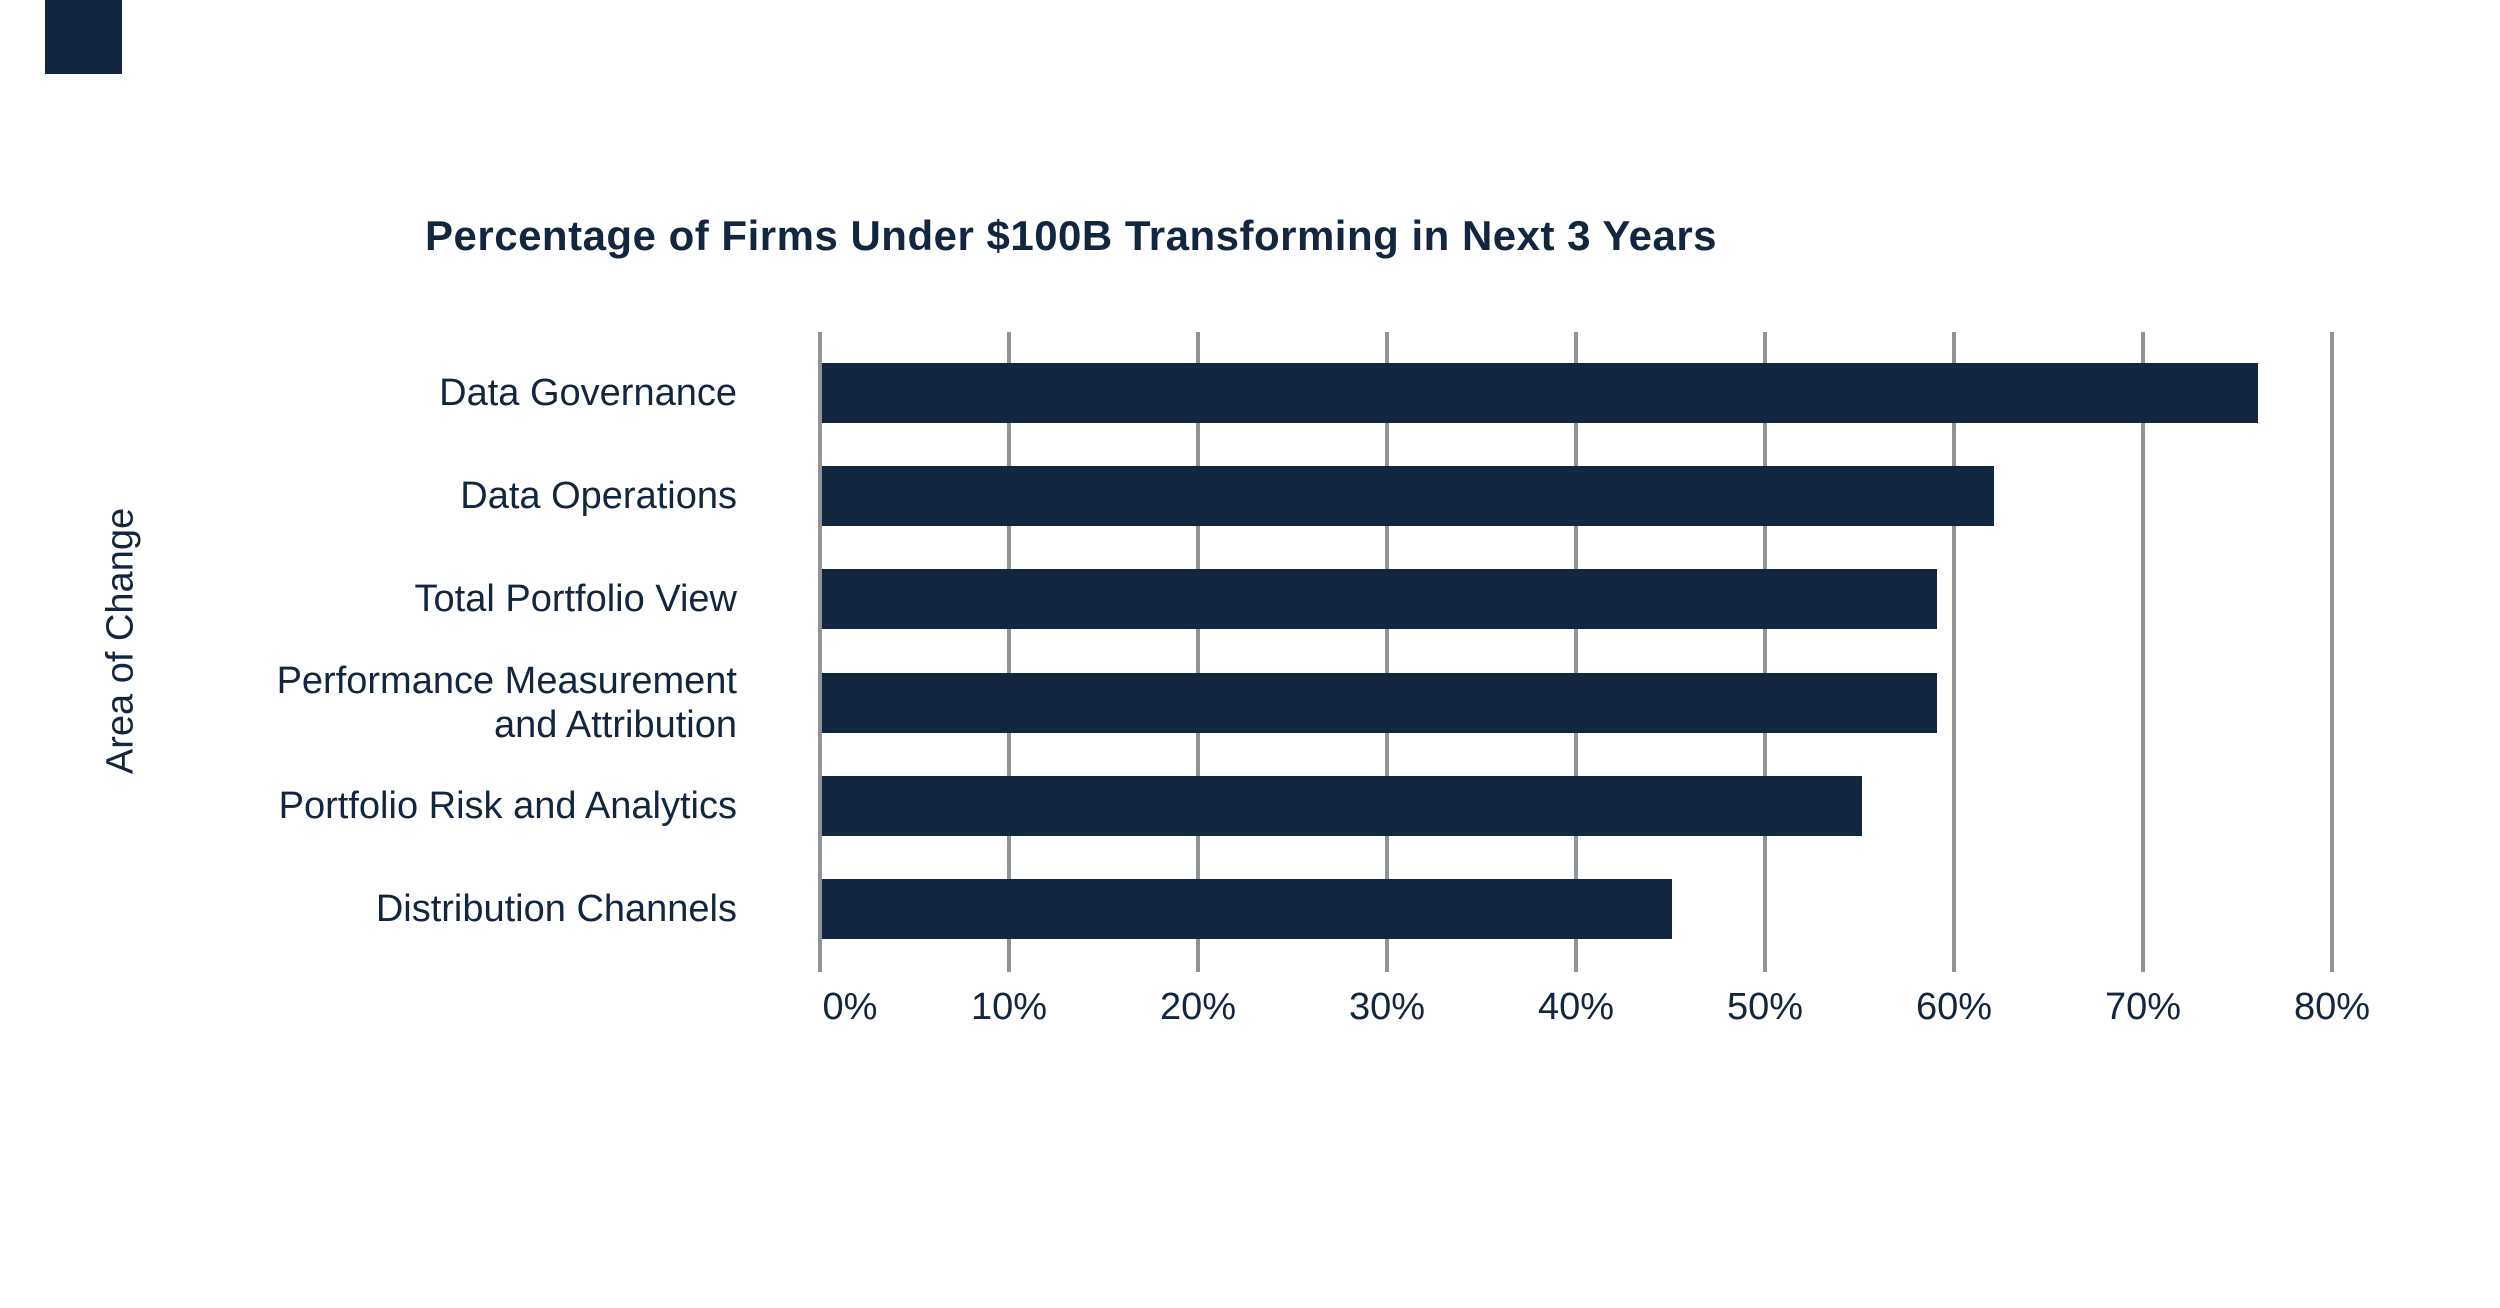 The height and width of the screenshot is (1308, 2500). What do you see at coordinates (1009, 1007) in the screenshot?
I see `x-tick-label-10: 10%` at bounding box center [1009, 1007].